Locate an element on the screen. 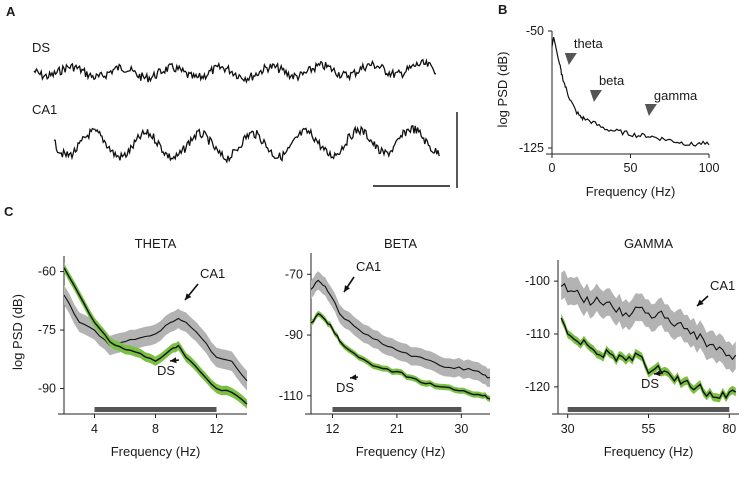 The width and height of the screenshot is (744, 482). psd-spectrum-line is located at coordinates (630, 92).